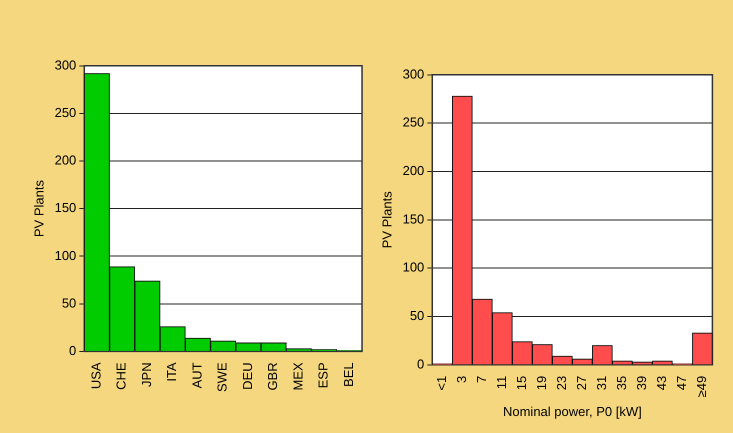 Image resolution: width=733 pixels, height=433 pixels. What do you see at coordinates (521, 383) in the screenshot?
I see `x-tick-label: 15` at bounding box center [521, 383].